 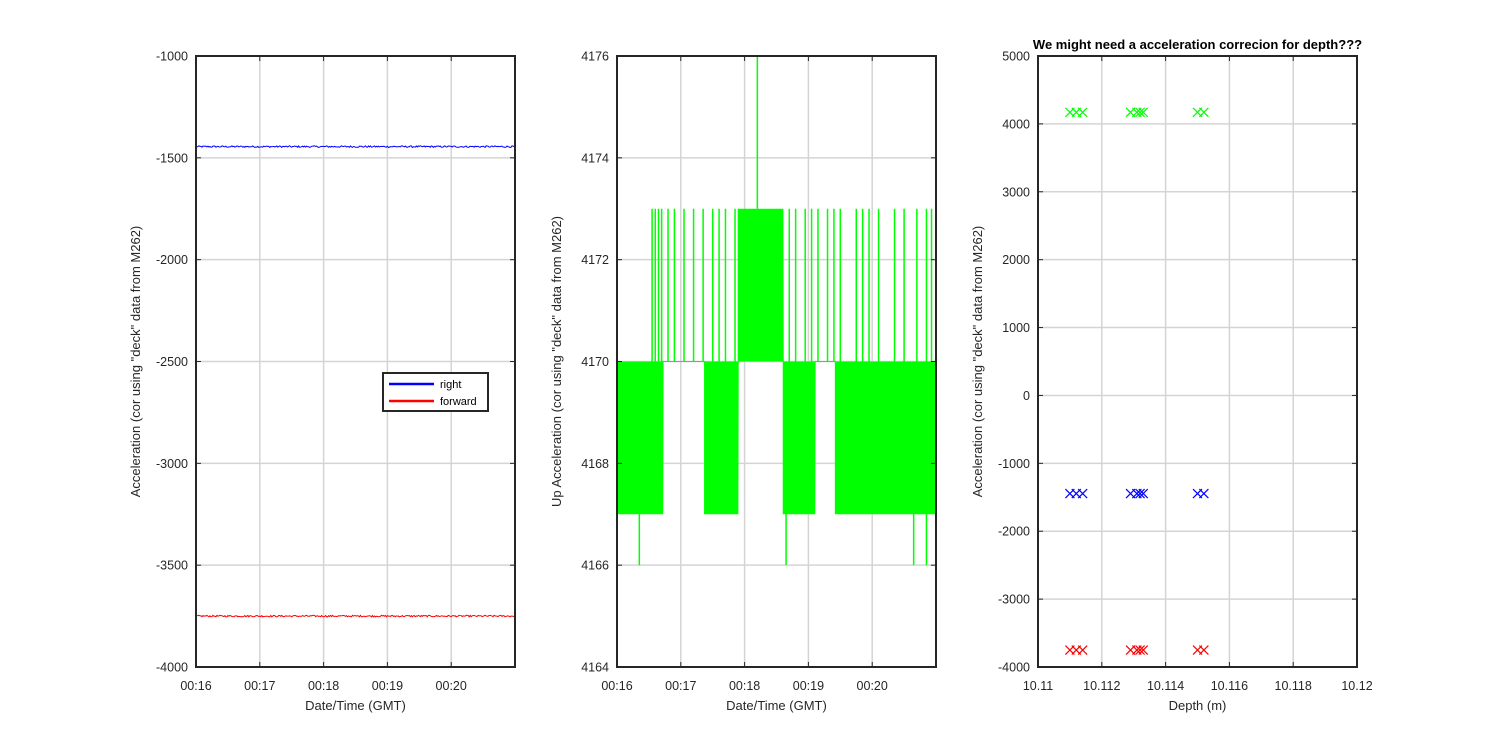 What do you see at coordinates (450, 385) in the screenshot?
I see `legend-label-right: right` at bounding box center [450, 385].